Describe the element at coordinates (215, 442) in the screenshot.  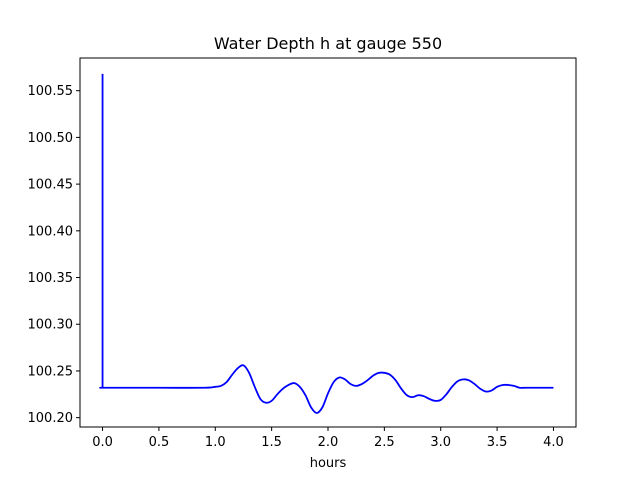
I see `x-tick-label: 1.0` at that location.